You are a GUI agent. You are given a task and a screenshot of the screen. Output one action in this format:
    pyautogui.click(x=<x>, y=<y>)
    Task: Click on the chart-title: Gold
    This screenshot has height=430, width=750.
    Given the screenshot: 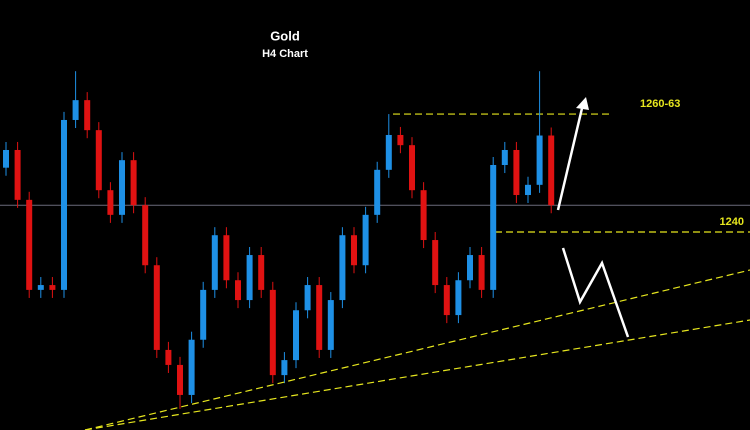 What is the action you would take?
    pyautogui.click(x=285, y=35)
    